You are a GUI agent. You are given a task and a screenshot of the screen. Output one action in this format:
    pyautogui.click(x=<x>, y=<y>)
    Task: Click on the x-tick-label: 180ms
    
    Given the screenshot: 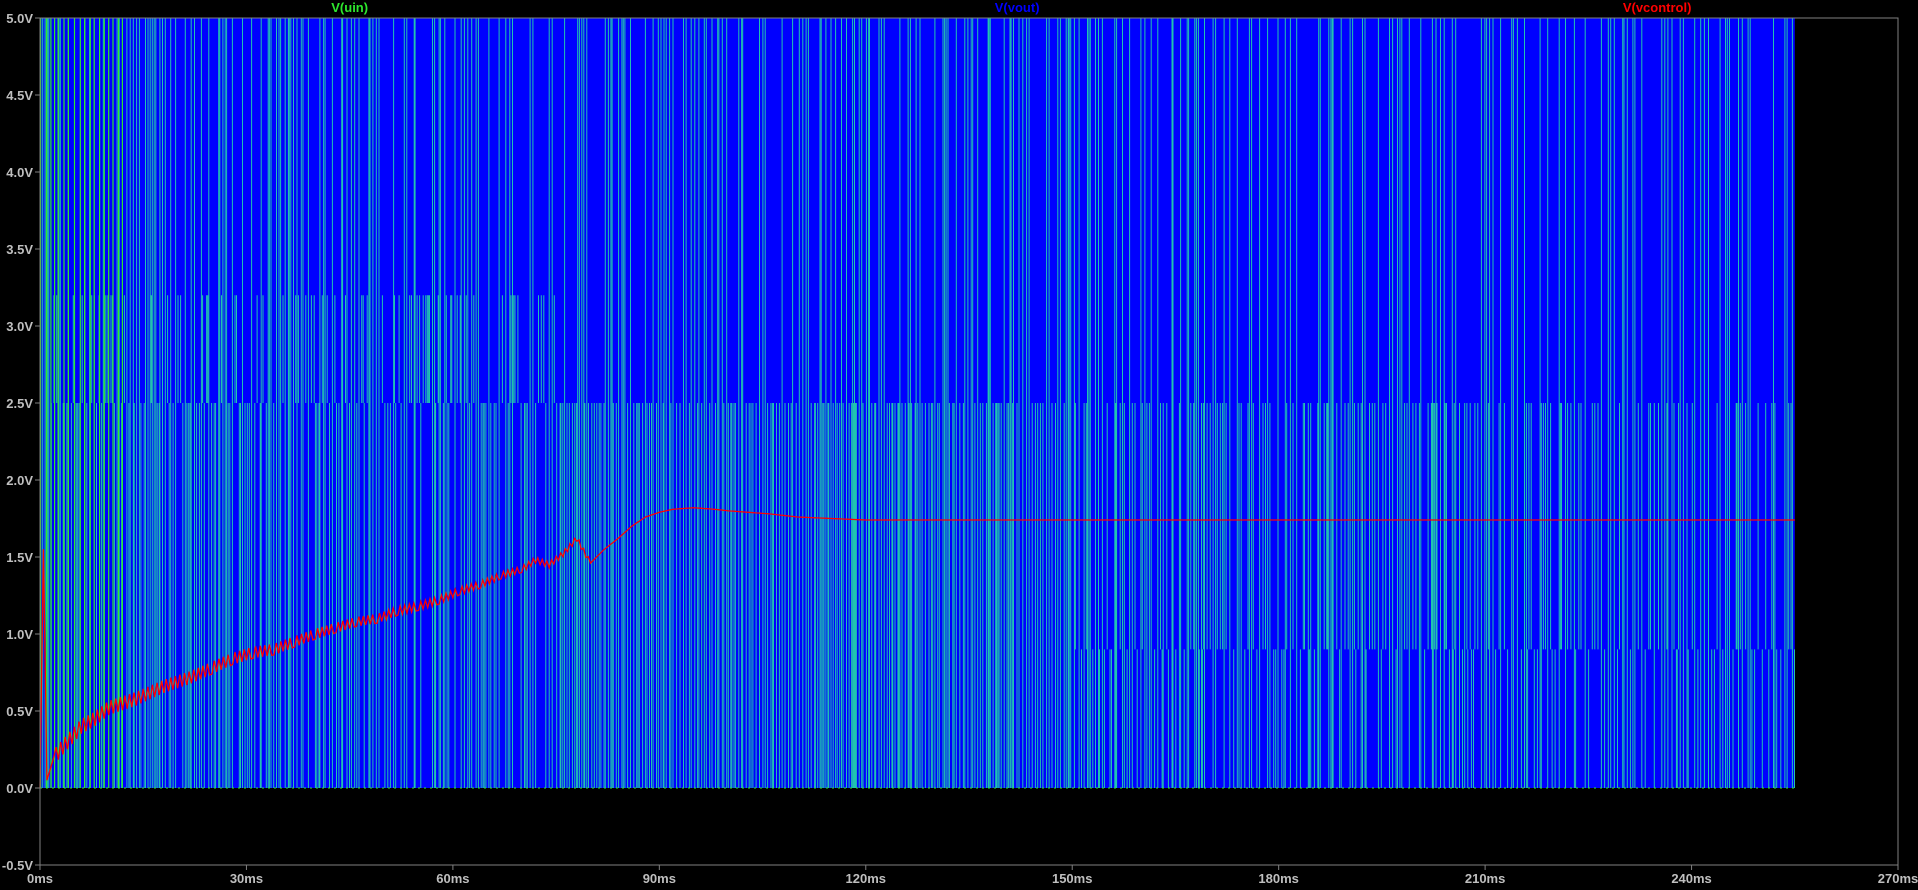 What is the action you would take?
    pyautogui.click(x=1278, y=878)
    